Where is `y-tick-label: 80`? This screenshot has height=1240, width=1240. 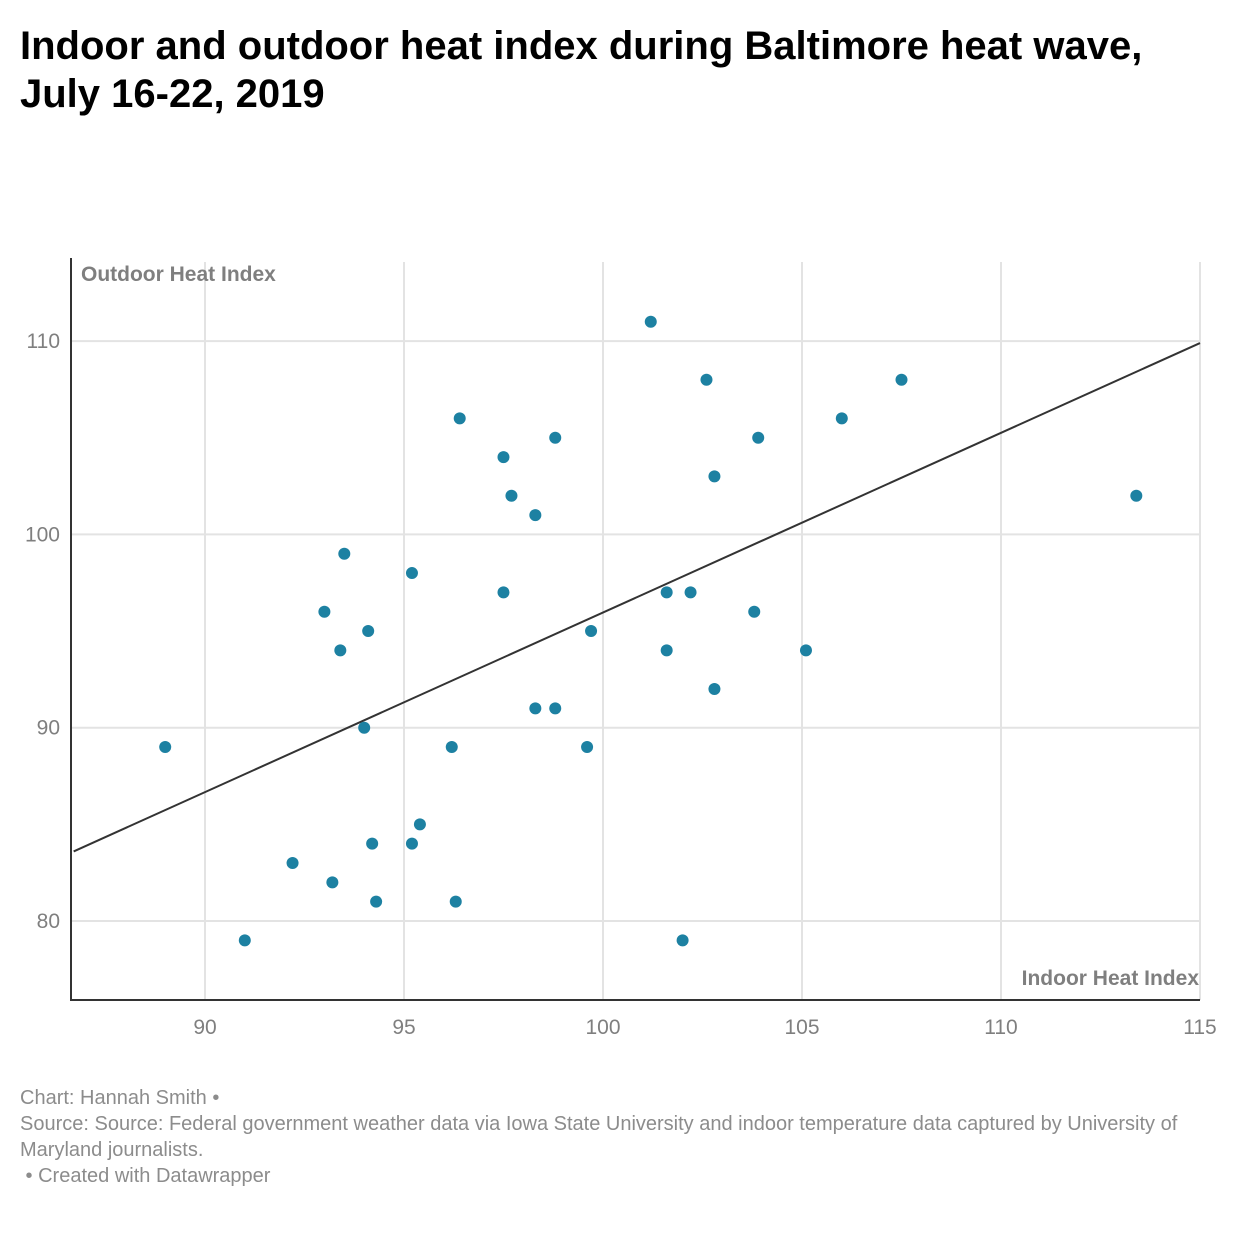 y-tick-label: 80 is located at coordinates (48, 921).